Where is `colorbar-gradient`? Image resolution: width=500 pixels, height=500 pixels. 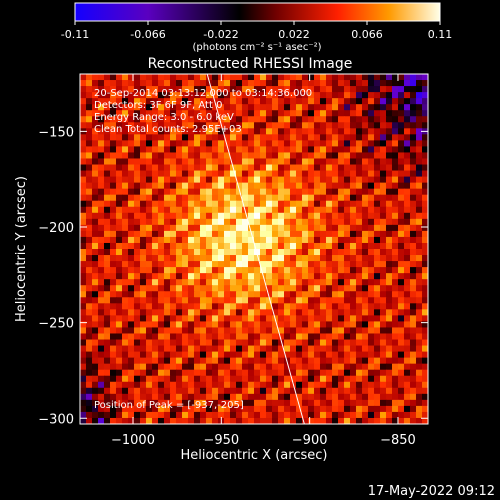
colorbar-gradient is located at coordinates (257, 12).